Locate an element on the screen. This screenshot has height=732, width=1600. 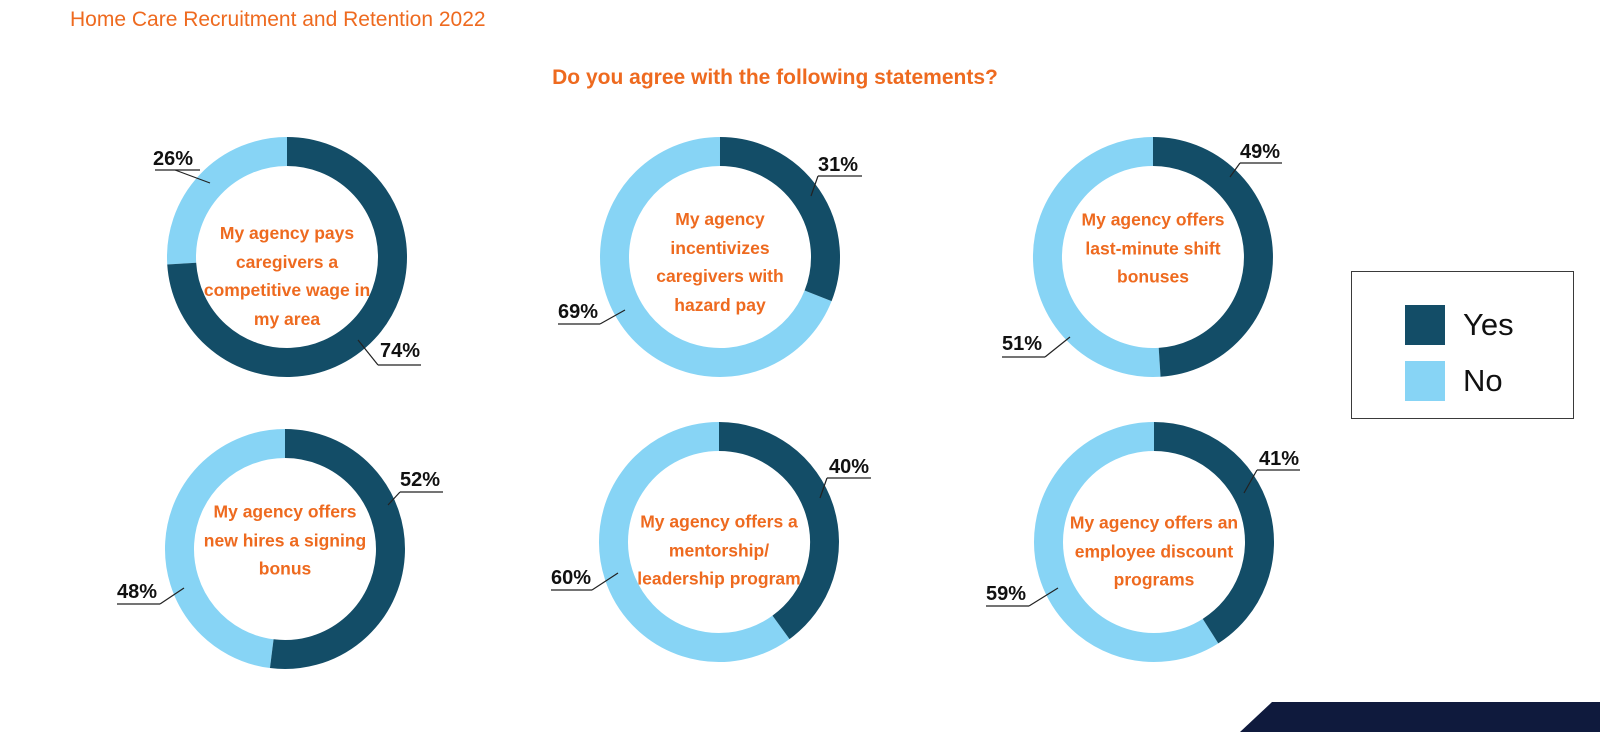
data-label-no: 51% is located at coordinates (1022, 344).